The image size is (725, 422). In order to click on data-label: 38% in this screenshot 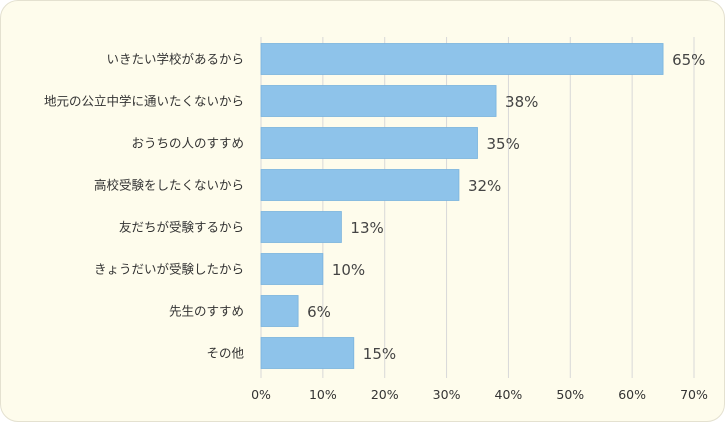, I will do `click(521, 102)`.